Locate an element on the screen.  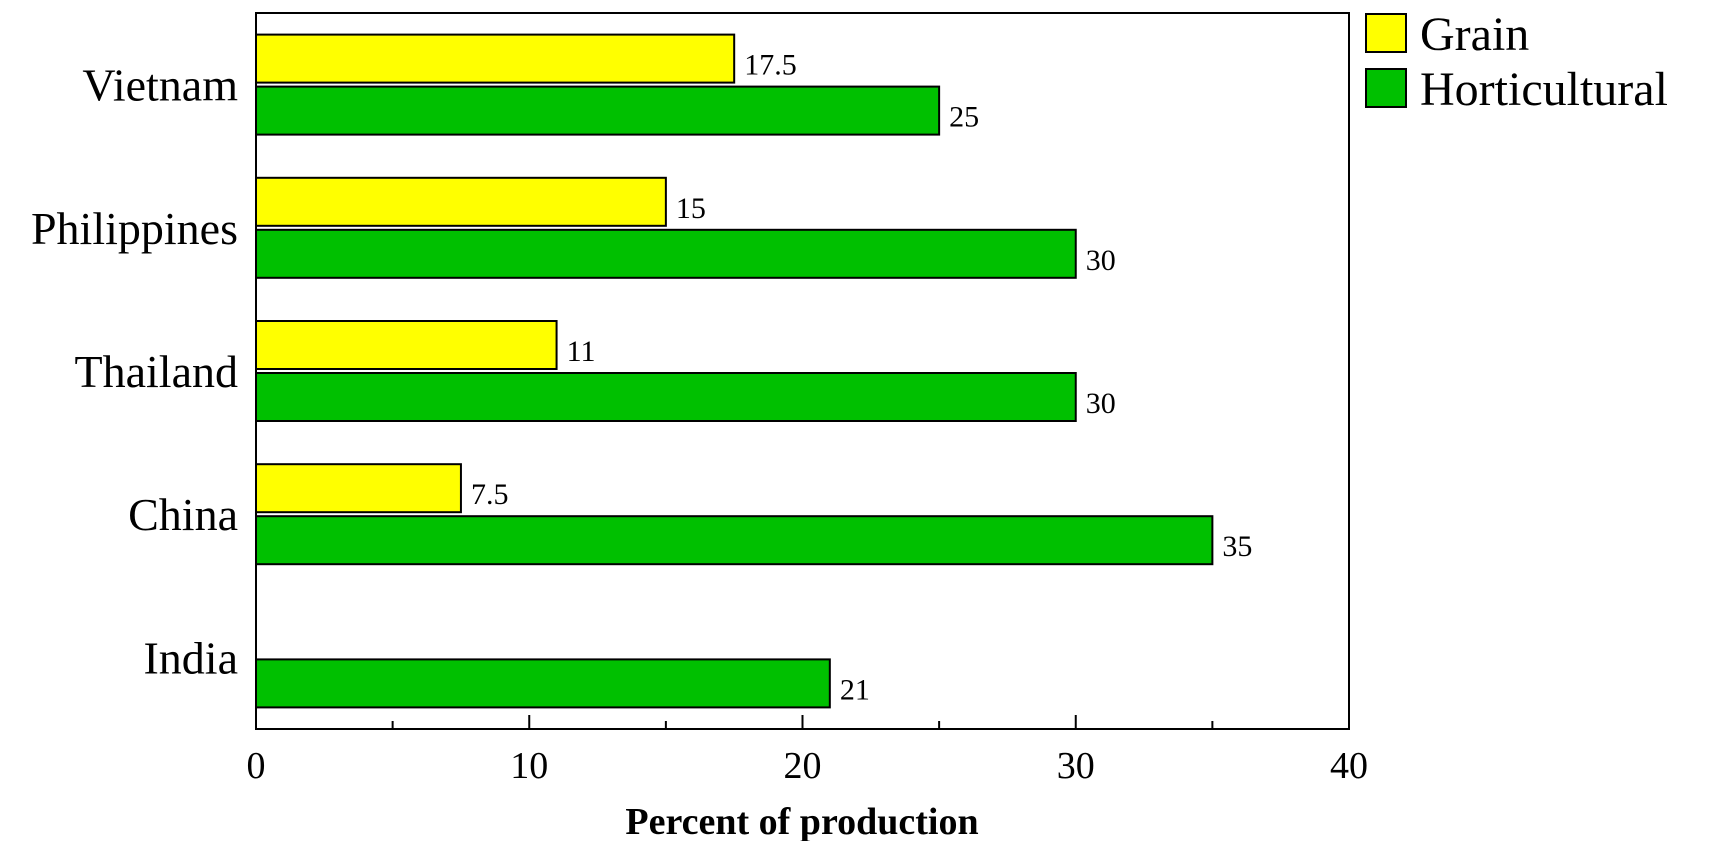
x-axis: 0 10 20 30 40 is located at coordinates (807, 751).